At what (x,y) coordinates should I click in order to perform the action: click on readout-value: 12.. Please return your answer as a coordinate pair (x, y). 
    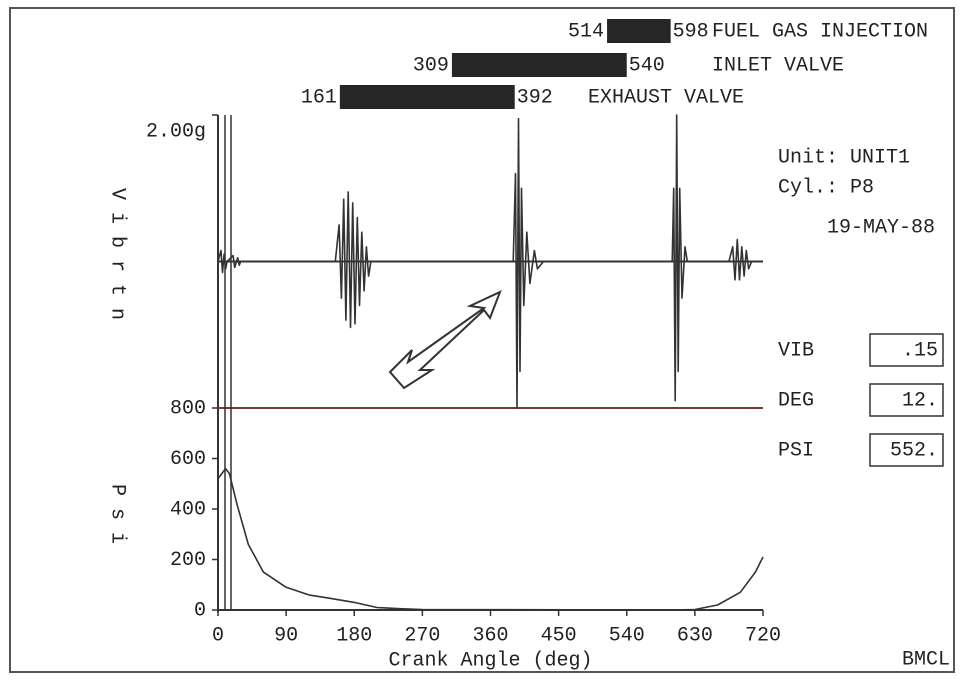
    Looking at the image, I should click on (920, 400).